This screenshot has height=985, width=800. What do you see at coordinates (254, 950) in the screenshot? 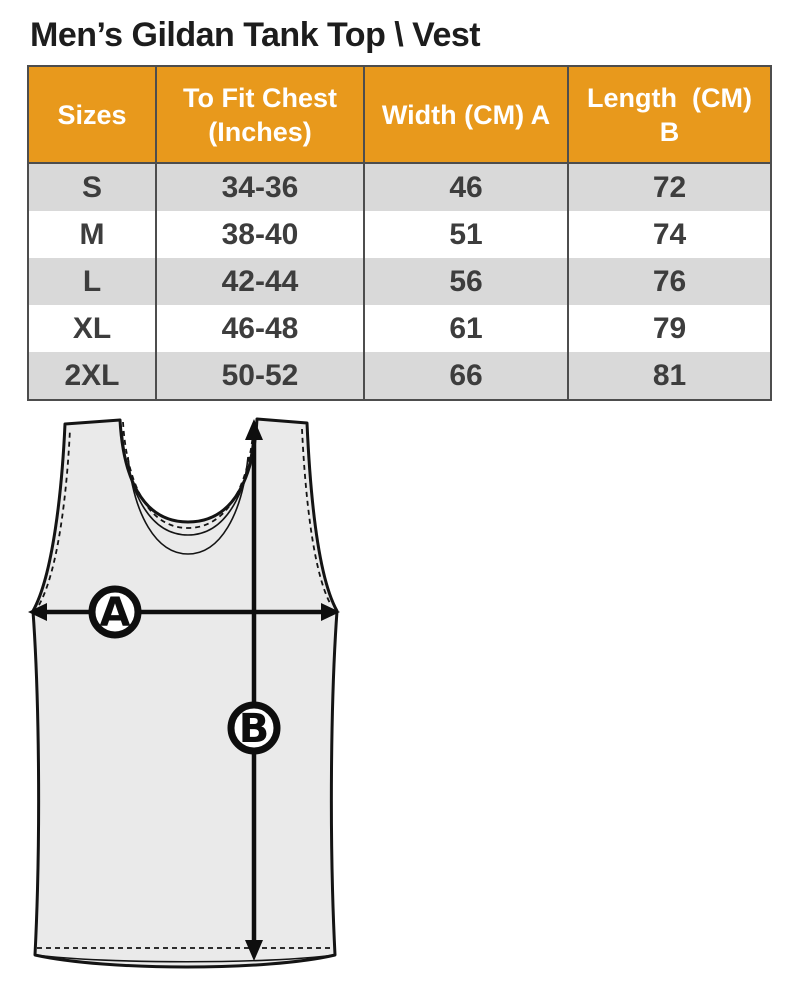
I see `arrow-down-head` at bounding box center [254, 950].